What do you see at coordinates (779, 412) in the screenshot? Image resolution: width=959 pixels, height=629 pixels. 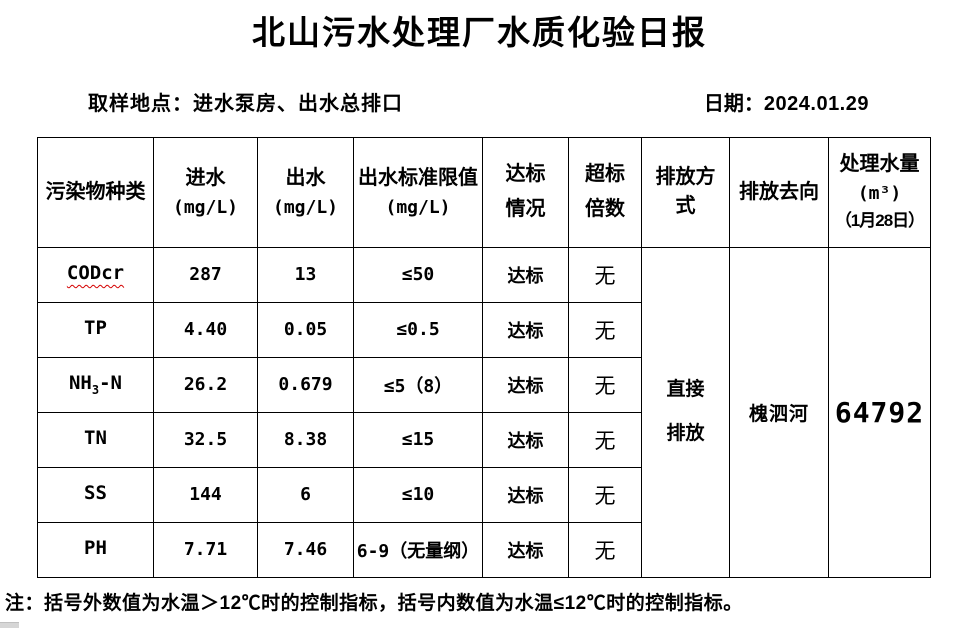 I see `discharge-destination-cell: 槐泗河` at bounding box center [779, 412].